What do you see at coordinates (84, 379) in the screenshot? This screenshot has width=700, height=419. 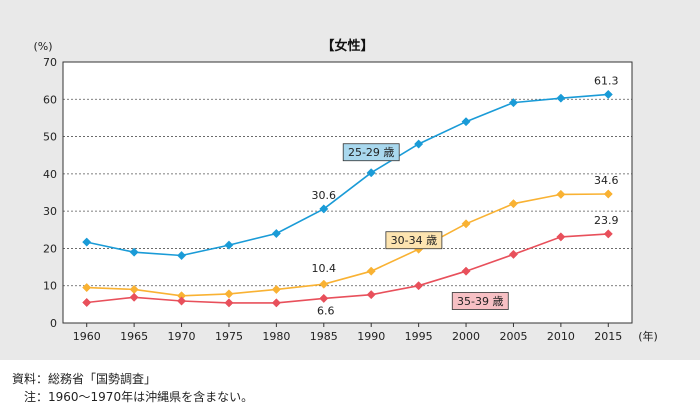 I see `source-note: 資料：総務省「国勢調査」` at bounding box center [84, 379].